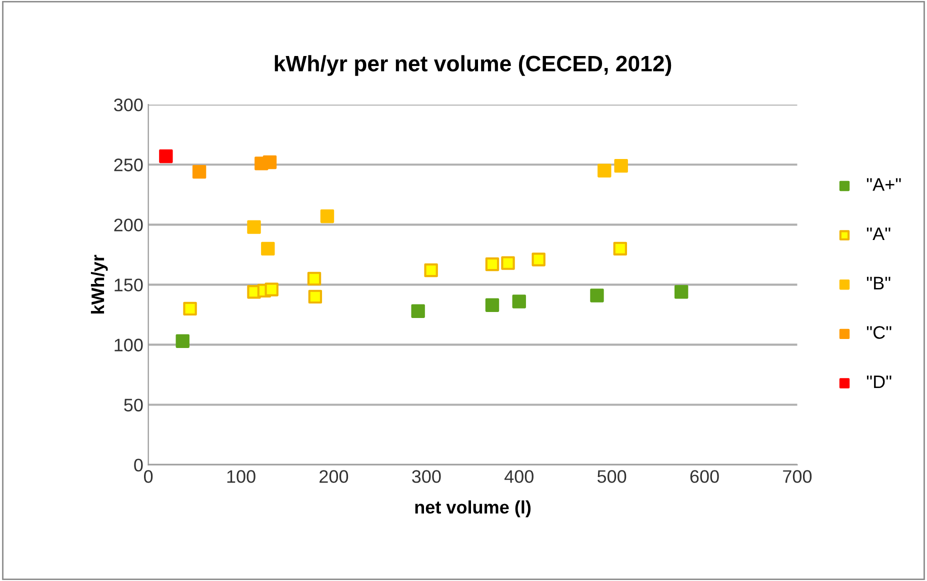 The image size is (927, 581). What do you see at coordinates (797, 476) in the screenshot?
I see `x-tick-label: 700` at bounding box center [797, 476].